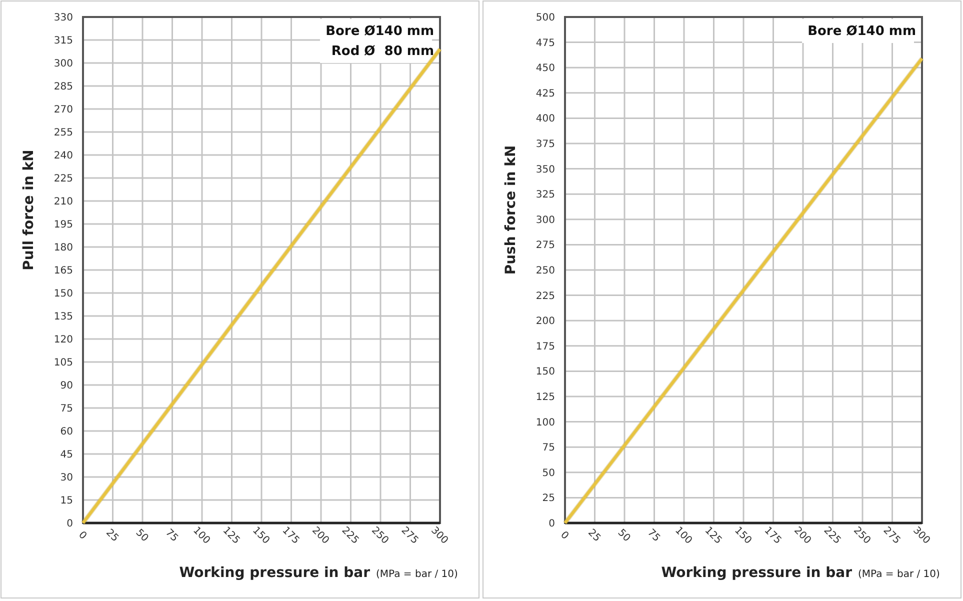 This screenshot has height=601, width=963. Describe the element at coordinates (63, 202) in the screenshot. I see `y-tick-label: 210` at that location.